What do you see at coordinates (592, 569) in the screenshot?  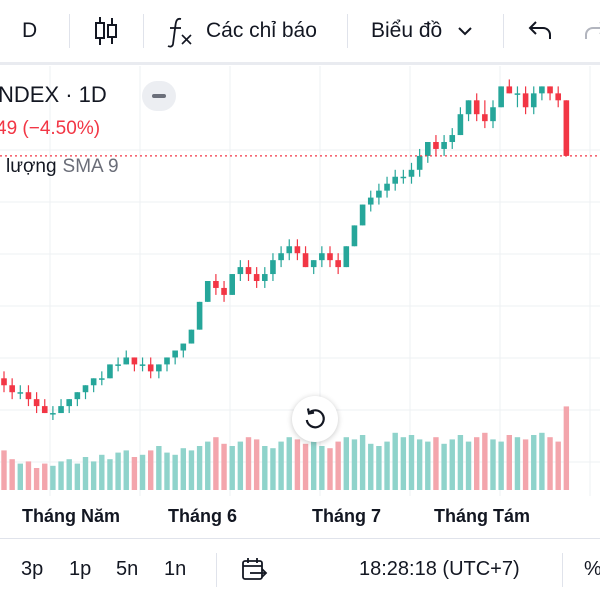 I see `percent-scale-button: %` at bounding box center [592, 569].